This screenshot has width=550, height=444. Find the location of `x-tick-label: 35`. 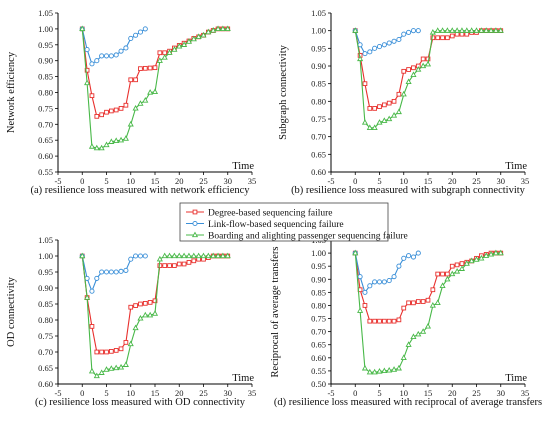

x-tick-label: 35 is located at coordinates (525, 393).